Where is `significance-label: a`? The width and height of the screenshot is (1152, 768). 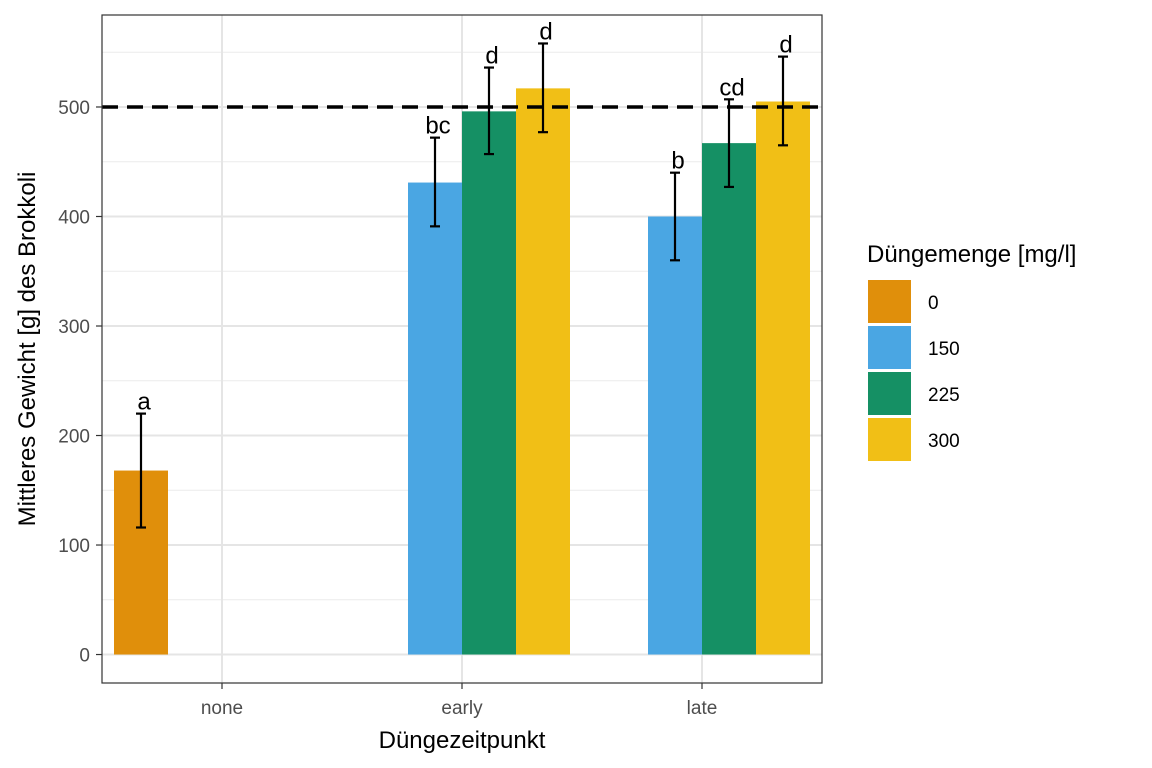 significance-label: a is located at coordinates (144, 402).